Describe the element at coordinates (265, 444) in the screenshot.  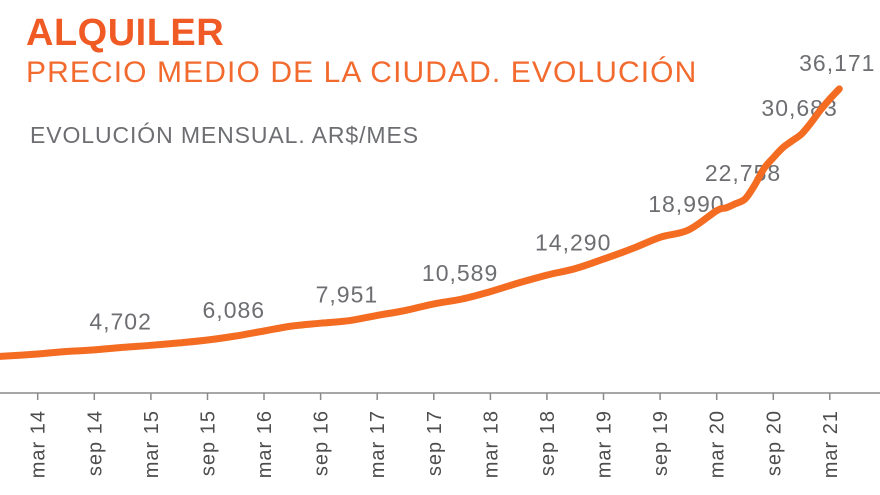
I see `x-tick-label: mar 16` at that location.